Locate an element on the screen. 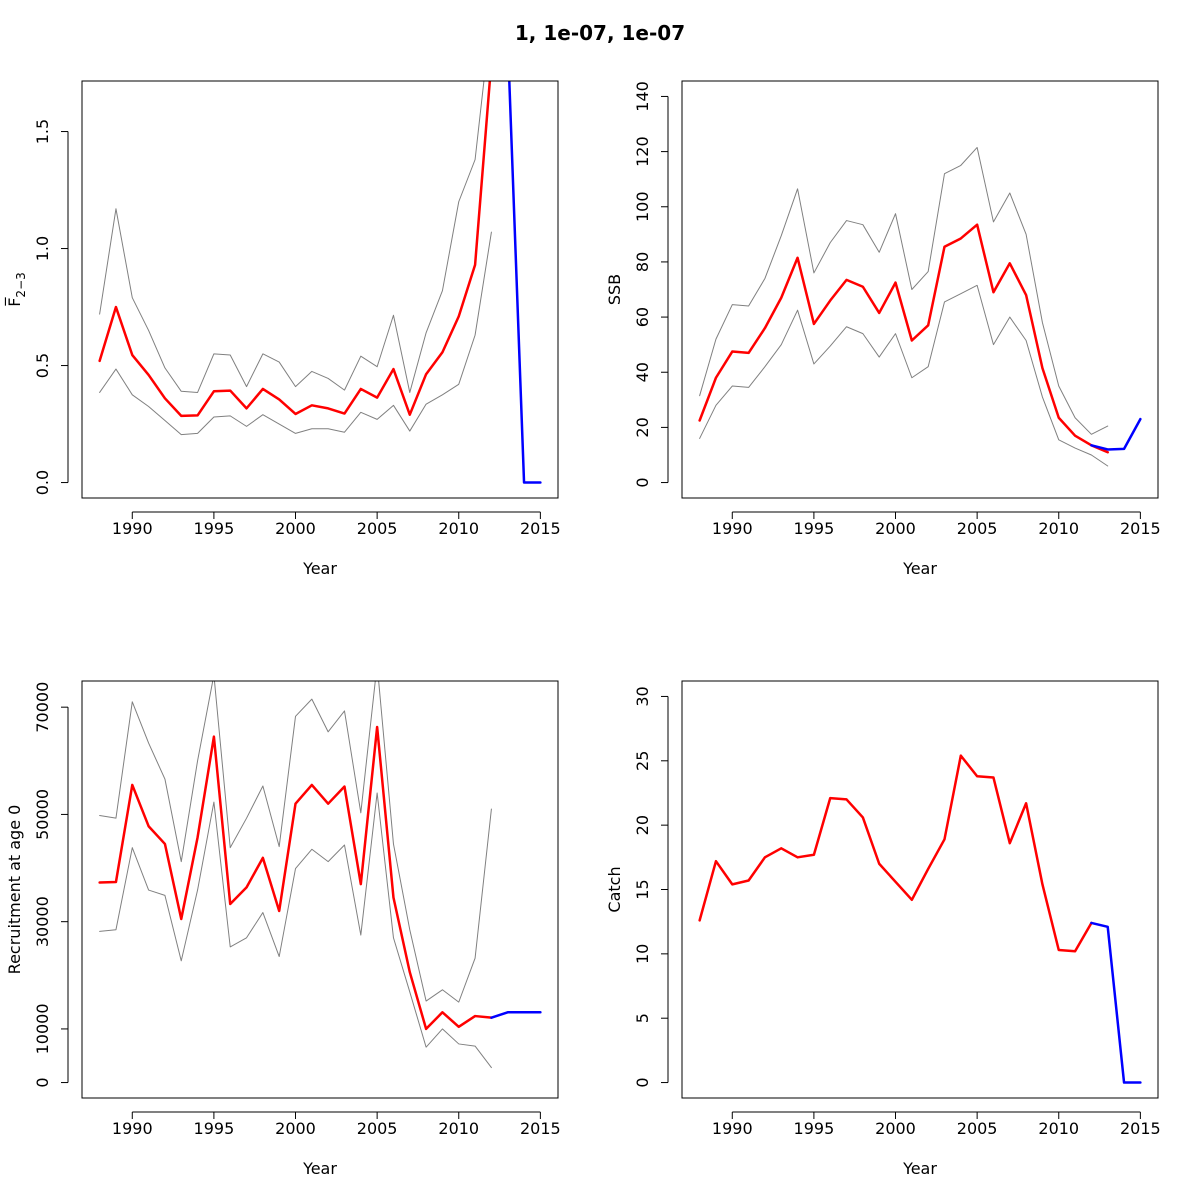 The width and height of the screenshot is (1200, 1200). y-axis-title: SSB is located at coordinates (614, 289).